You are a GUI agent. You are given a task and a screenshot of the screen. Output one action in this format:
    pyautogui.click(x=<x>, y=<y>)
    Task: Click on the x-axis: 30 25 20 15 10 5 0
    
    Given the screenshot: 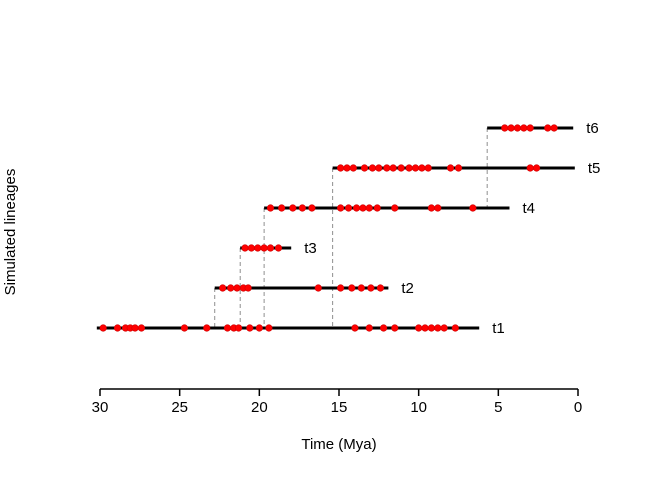 What is the action you would take?
    pyautogui.click(x=337, y=402)
    